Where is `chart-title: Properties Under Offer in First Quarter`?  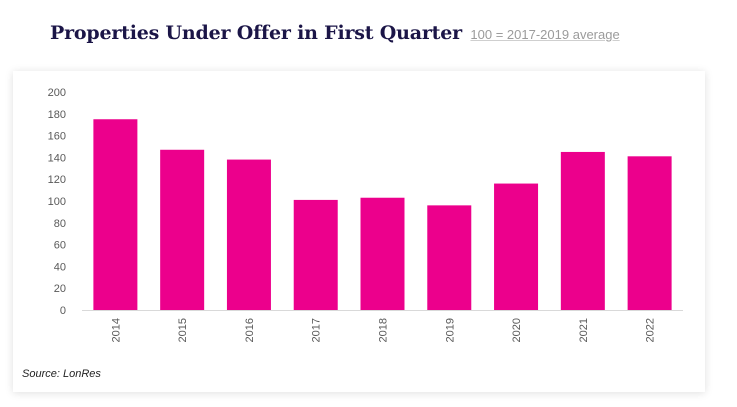
chart-title: Properties Under Offer in First Quarter is located at coordinates (256, 33).